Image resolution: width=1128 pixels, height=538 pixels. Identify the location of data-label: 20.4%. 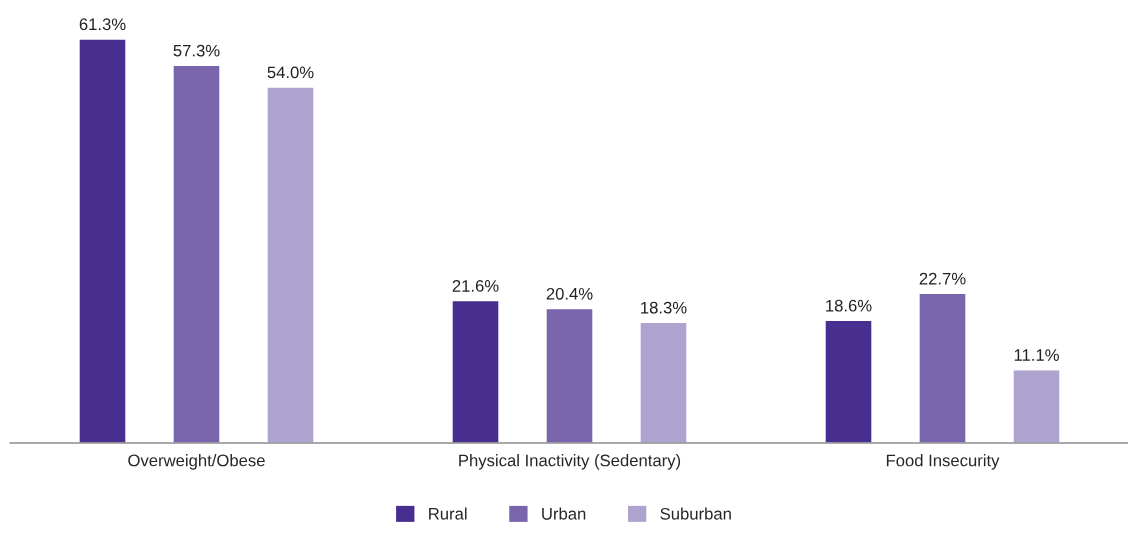
(569, 293).